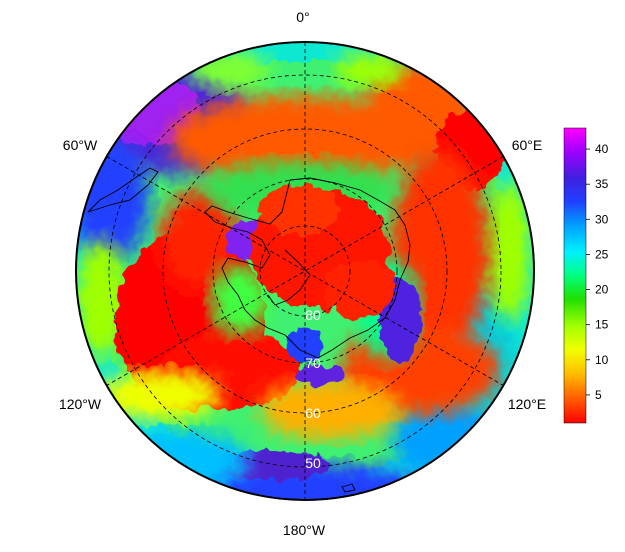 The height and width of the screenshot is (552, 625). I want to click on lat-label-50: 50, so click(313, 463).